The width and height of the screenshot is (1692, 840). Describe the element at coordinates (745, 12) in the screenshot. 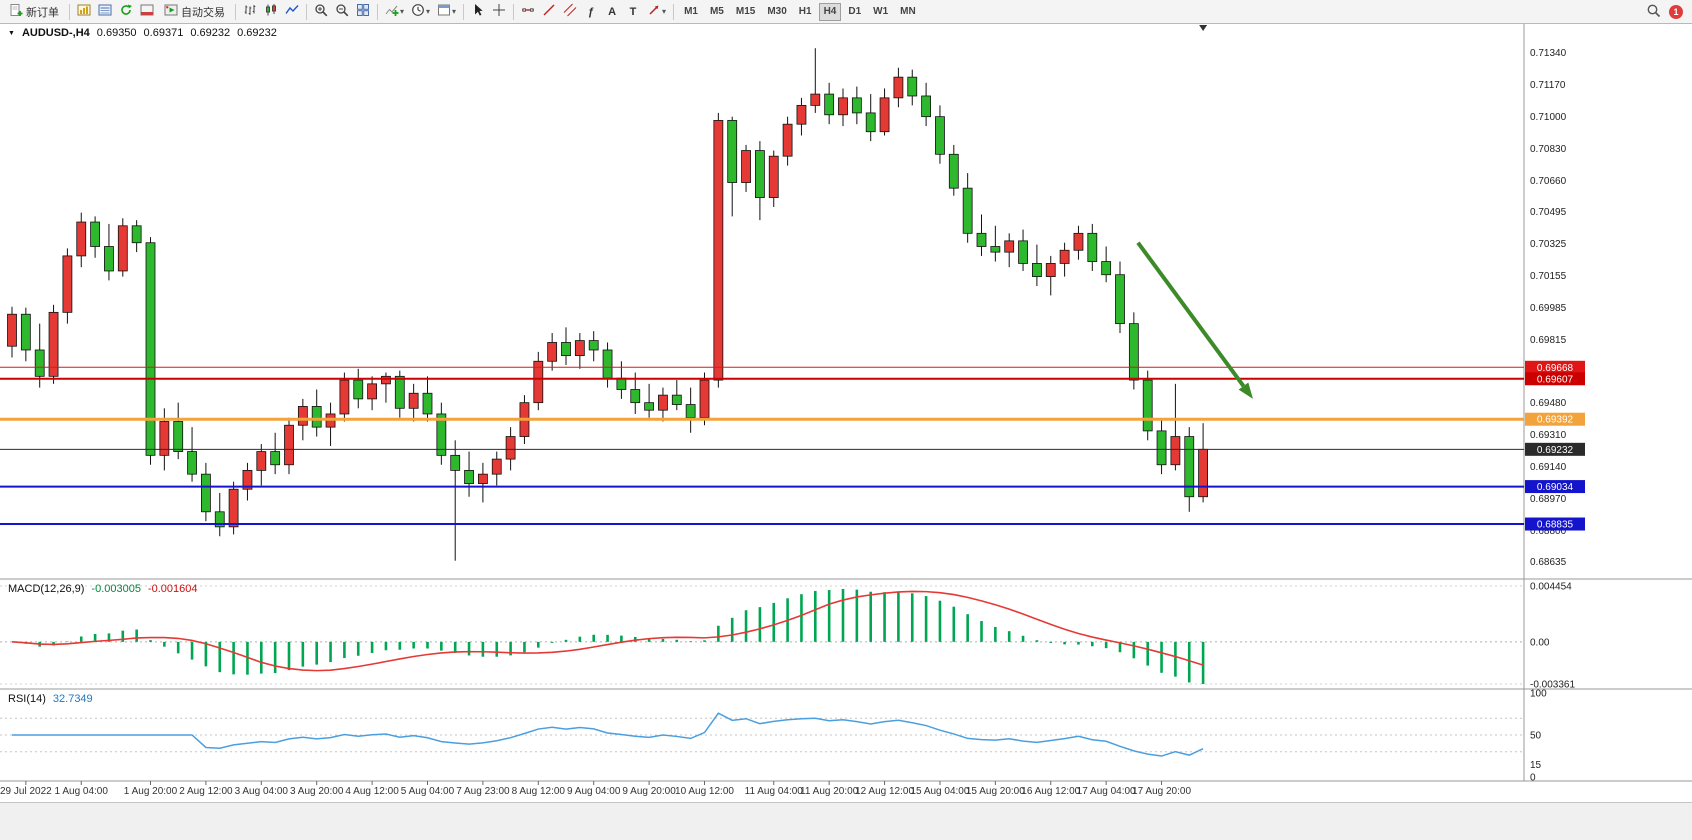

I see `timeframe-m15-button: M15` at that location.